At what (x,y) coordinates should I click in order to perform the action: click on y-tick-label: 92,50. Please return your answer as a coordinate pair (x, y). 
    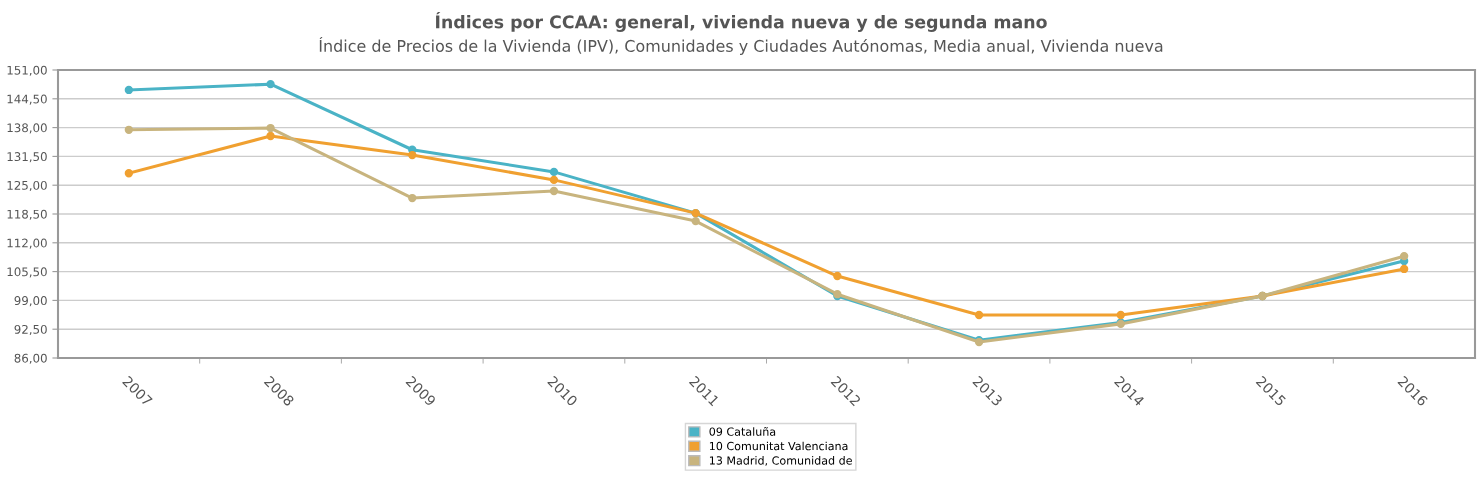
    Looking at the image, I should click on (30, 330).